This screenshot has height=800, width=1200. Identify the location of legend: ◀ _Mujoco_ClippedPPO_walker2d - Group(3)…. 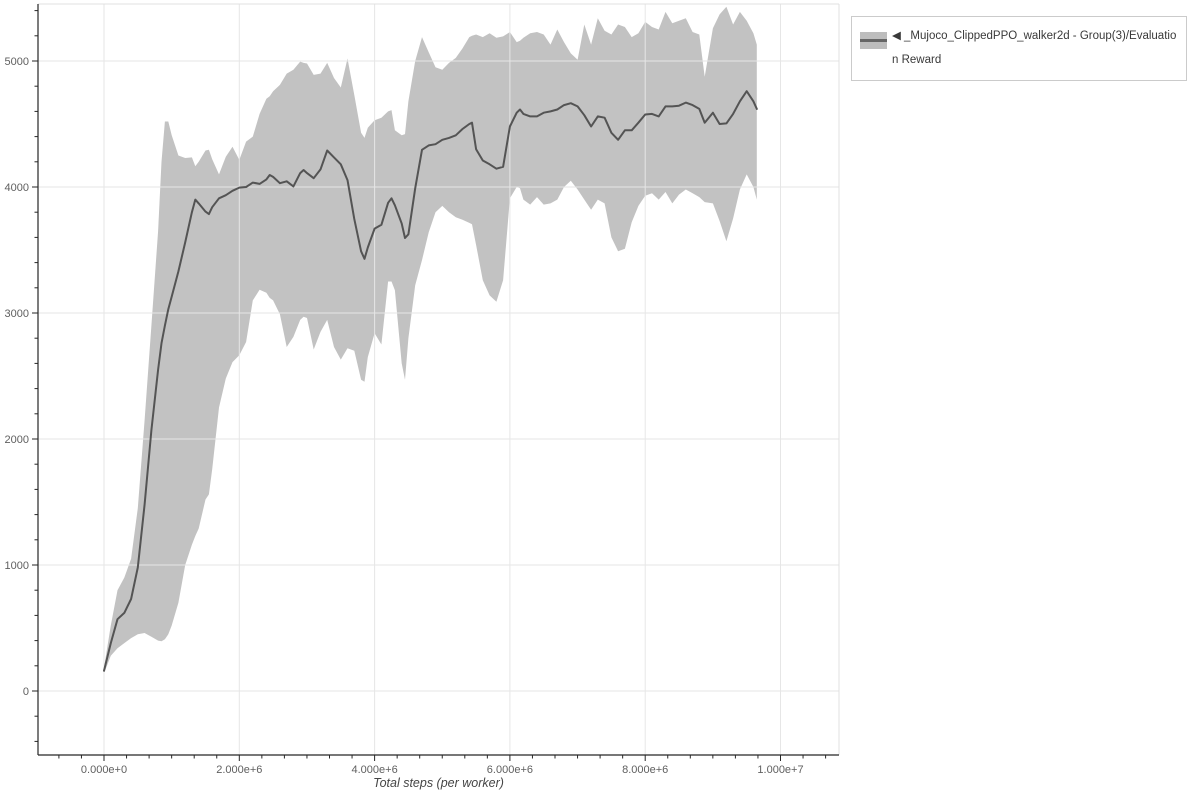
(1019, 48).